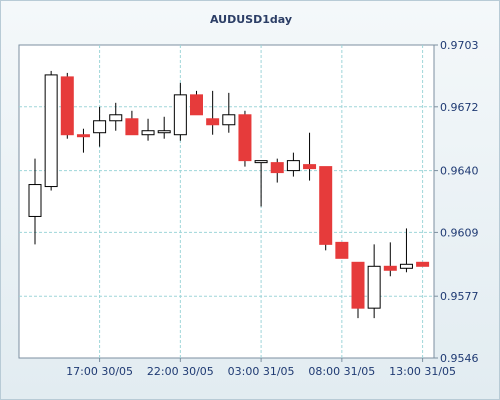  I want to click on y-tick-label: 0.9609, so click(459, 232).